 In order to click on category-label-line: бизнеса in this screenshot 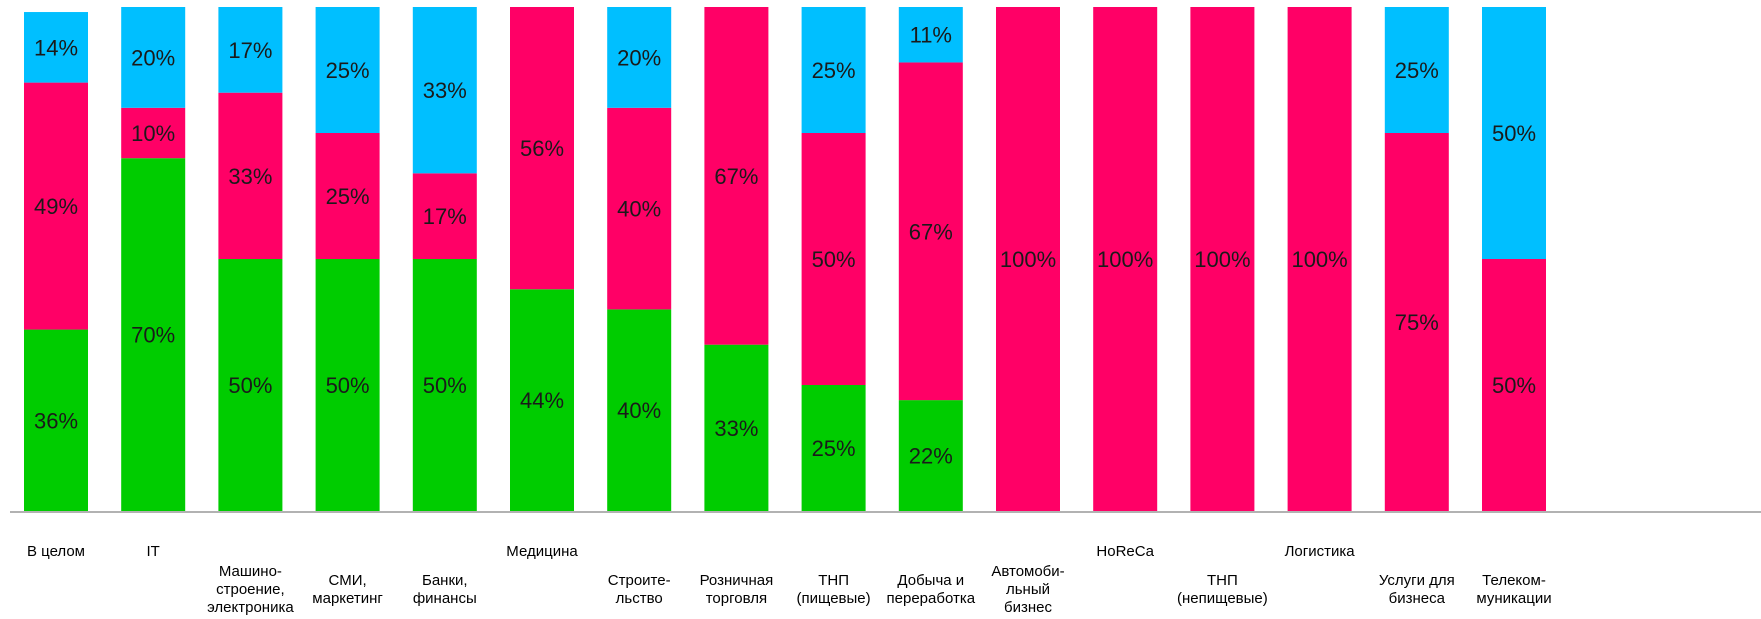, I will do `click(1417, 598)`.